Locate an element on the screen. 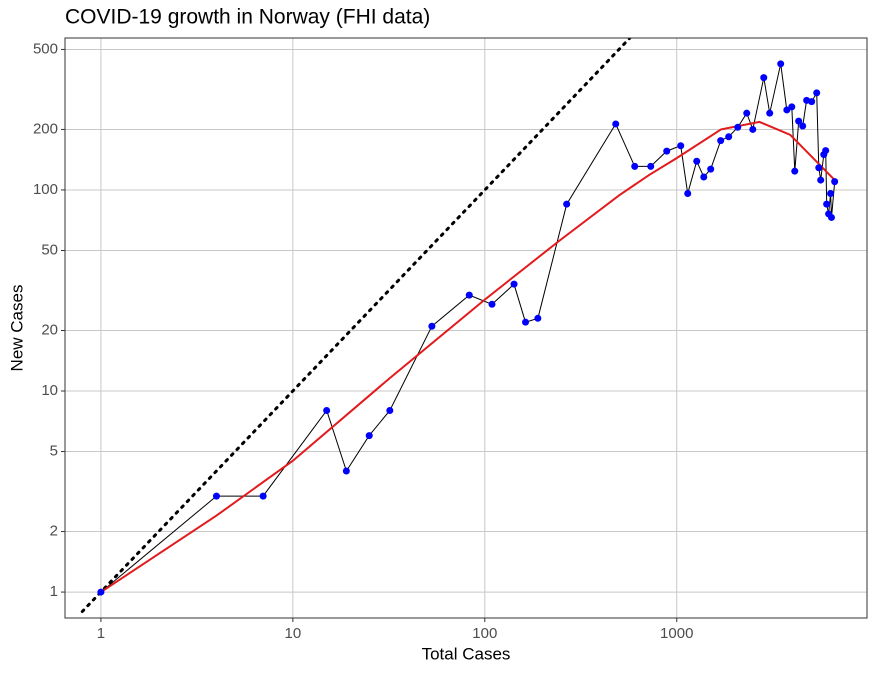  y-tick-label: 20 is located at coordinates (49, 329).